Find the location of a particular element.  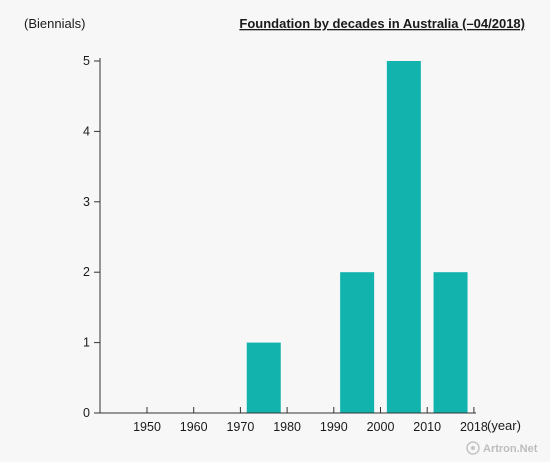

y-tick-label: 5 is located at coordinates (86, 61).